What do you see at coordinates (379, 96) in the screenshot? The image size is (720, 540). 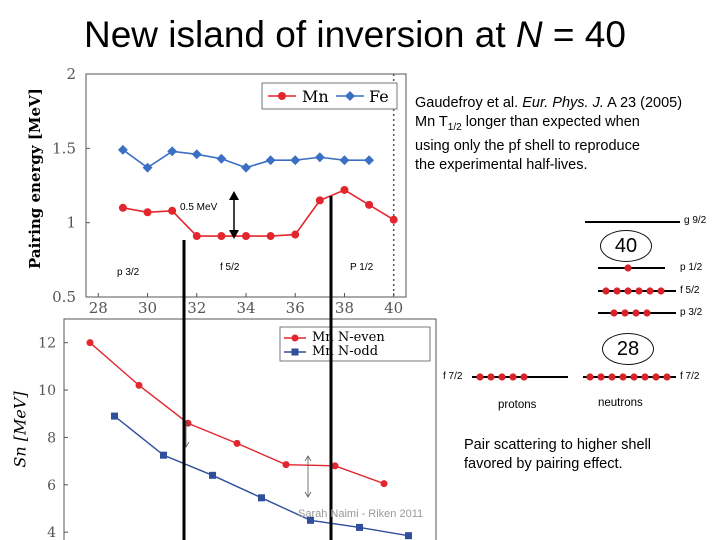 I see `legend-fe-label: Fe` at bounding box center [379, 96].